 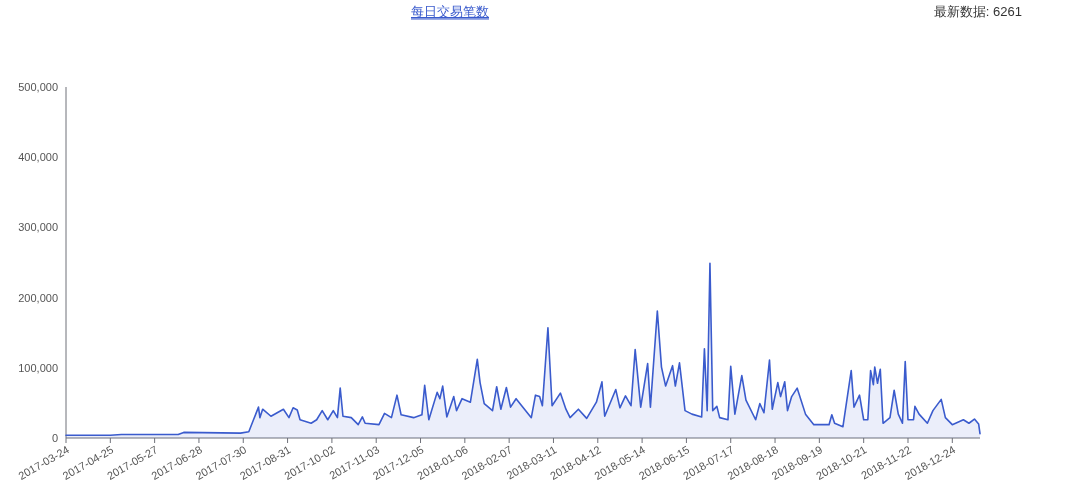 I want to click on y-tick-label: 100,000, so click(x=38, y=367).